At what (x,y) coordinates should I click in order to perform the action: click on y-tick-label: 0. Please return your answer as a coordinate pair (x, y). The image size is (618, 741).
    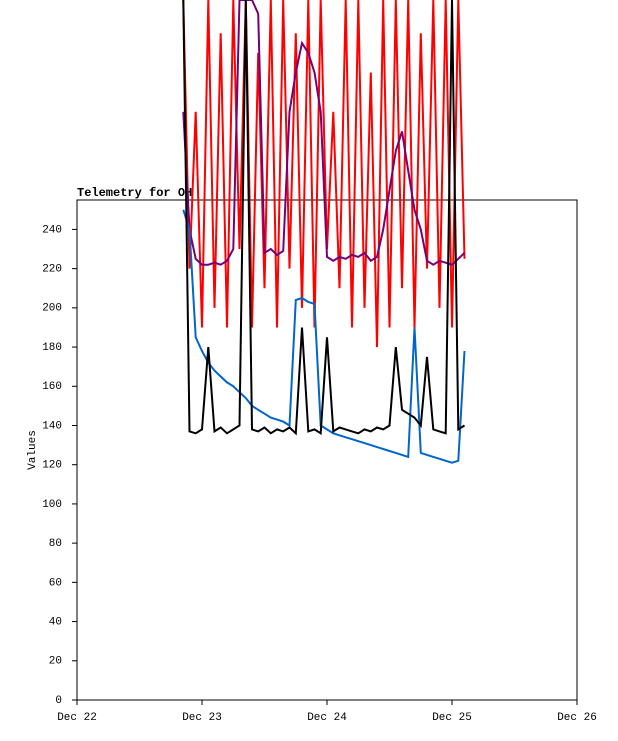
    Looking at the image, I should click on (58, 701).